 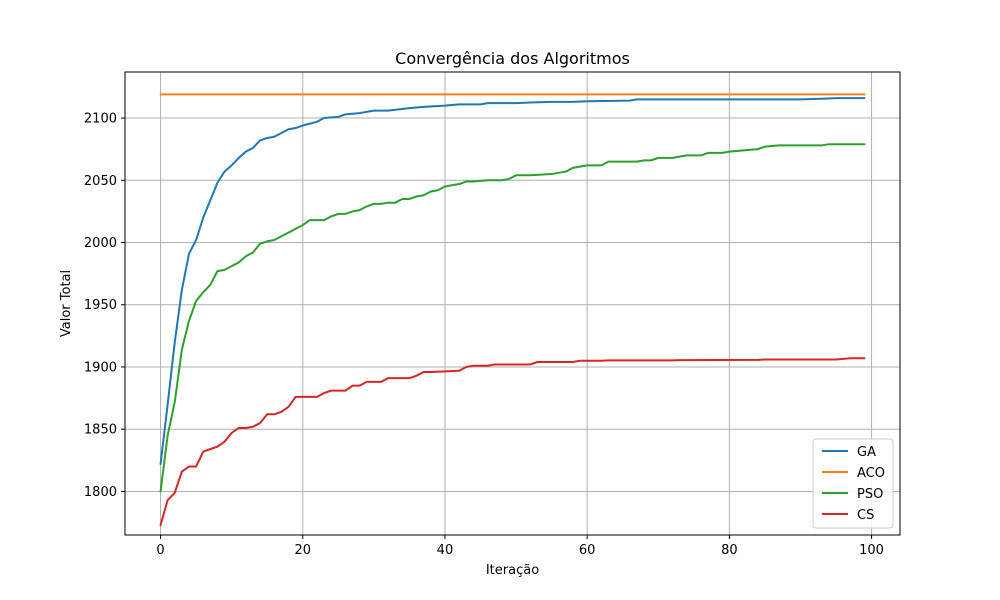 What do you see at coordinates (100, 181) in the screenshot?
I see `y-tick-label: 2050` at bounding box center [100, 181].